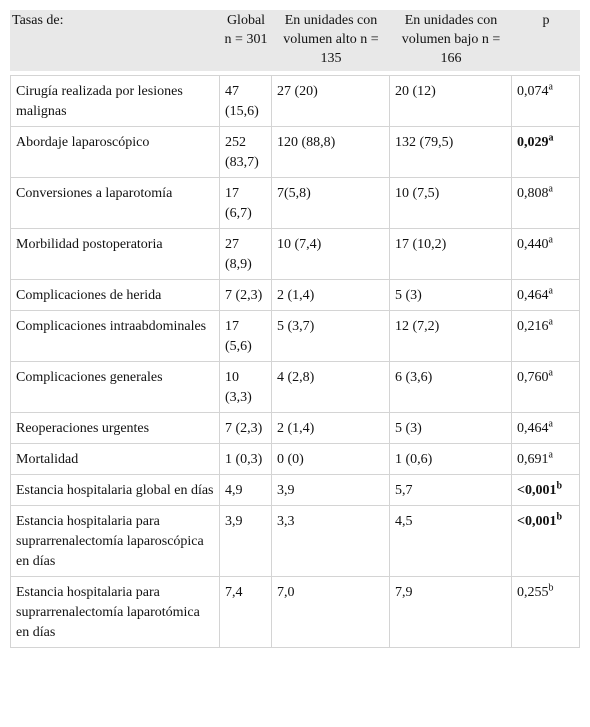 Image resolution: width=590 pixels, height=727 pixels. What do you see at coordinates (546, 612) in the screenshot?
I see `p-value-cell: 0,255b` at bounding box center [546, 612].